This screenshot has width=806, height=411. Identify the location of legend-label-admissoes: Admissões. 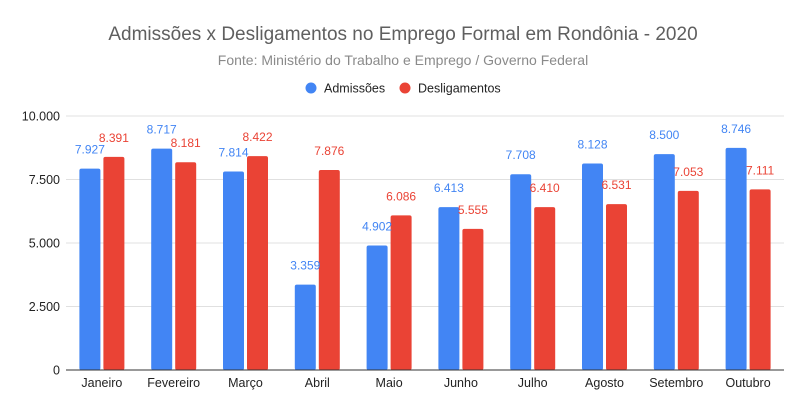
(354, 89).